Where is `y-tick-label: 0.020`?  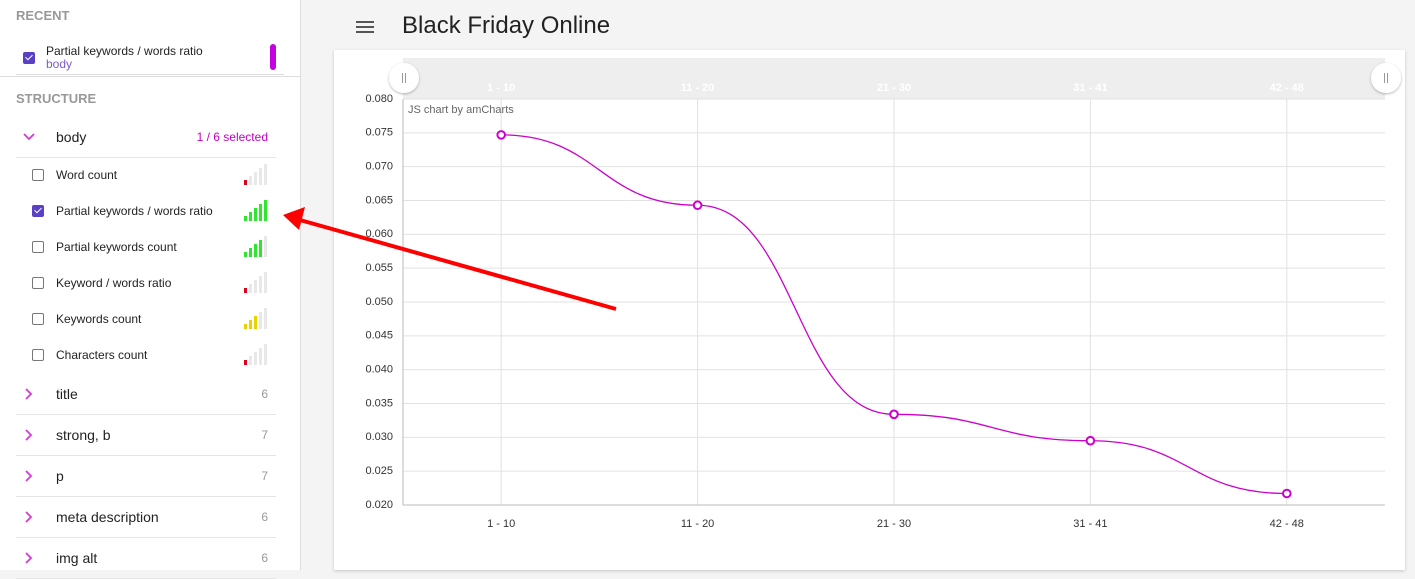
y-tick-label: 0.020 is located at coordinates (379, 505).